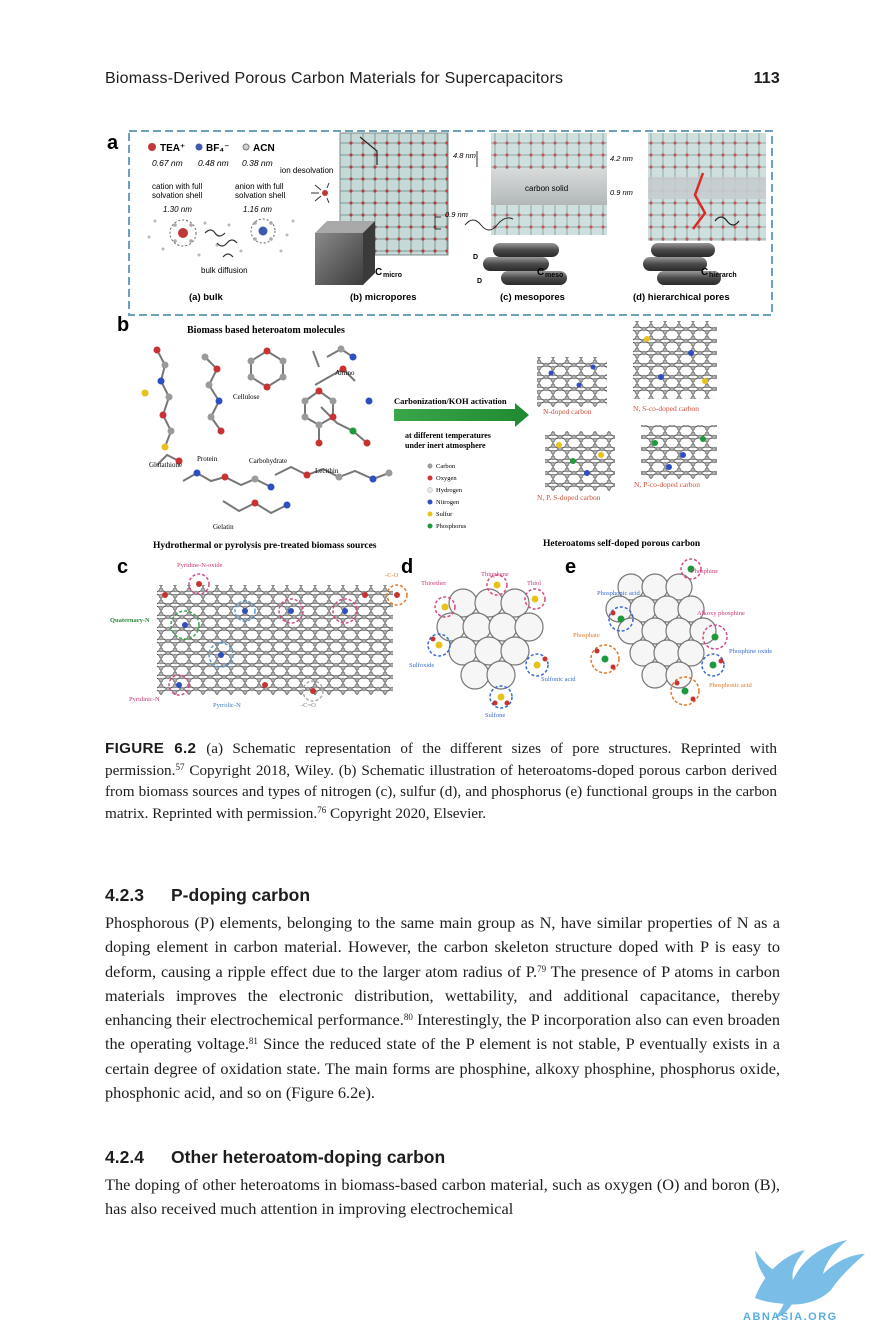  Describe the element at coordinates (567, 411) in the screenshot. I see `product-n-doped: N-doped carbon` at that location.